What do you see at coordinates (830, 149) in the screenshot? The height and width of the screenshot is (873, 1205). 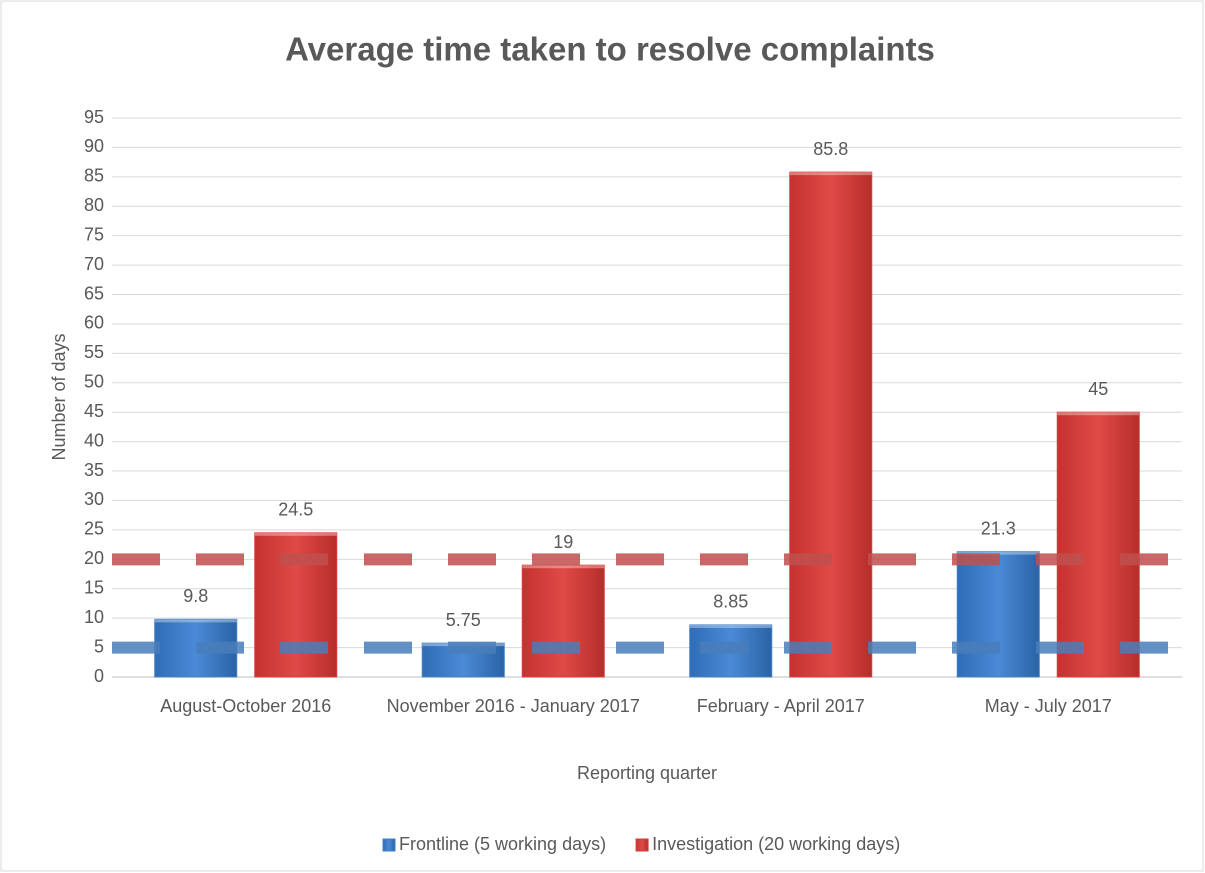 I see `data-label: 85.8` at bounding box center [830, 149].